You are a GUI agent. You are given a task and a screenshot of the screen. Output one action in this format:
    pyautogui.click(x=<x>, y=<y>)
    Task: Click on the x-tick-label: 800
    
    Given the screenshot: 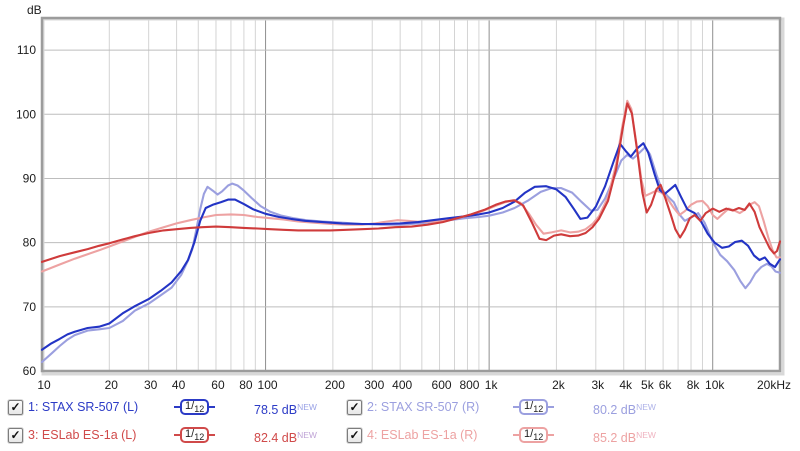 What is the action you would take?
    pyautogui.click(x=469, y=385)
    